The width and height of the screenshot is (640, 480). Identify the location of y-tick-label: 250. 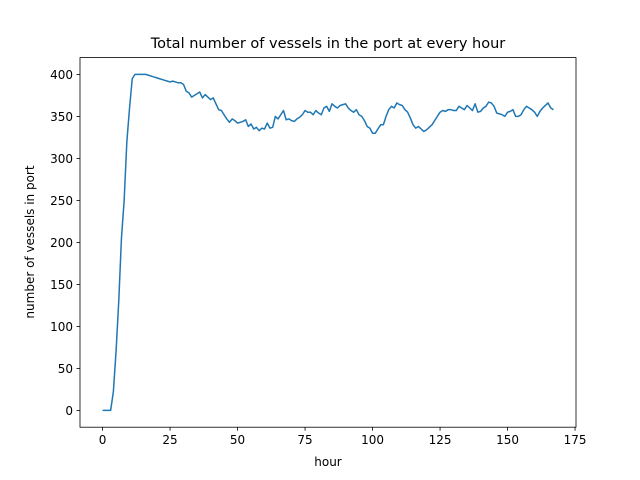
(61, 201).